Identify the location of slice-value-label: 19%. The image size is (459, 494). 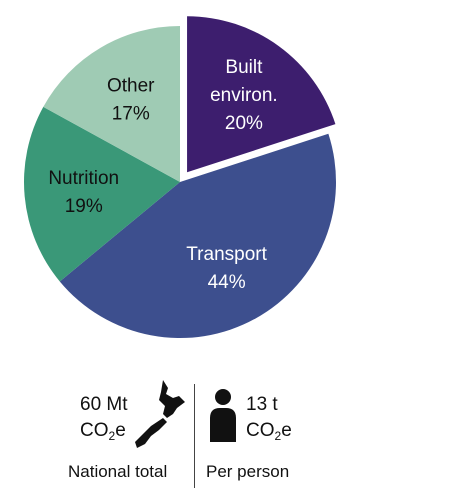
(84, 206).